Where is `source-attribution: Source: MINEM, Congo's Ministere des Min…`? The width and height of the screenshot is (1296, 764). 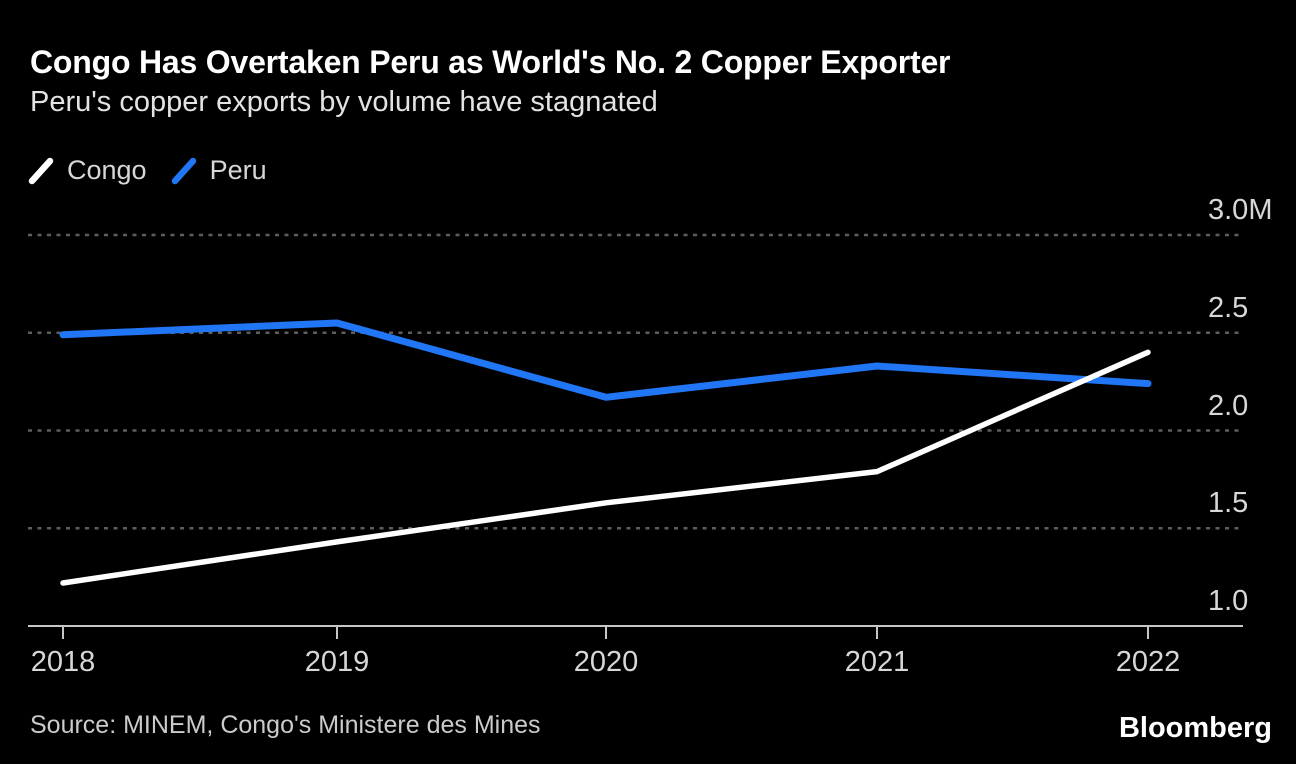 source-attribution: Source: MINEM, Congo's Ministere des Min… is located at coordinates (285, 725).